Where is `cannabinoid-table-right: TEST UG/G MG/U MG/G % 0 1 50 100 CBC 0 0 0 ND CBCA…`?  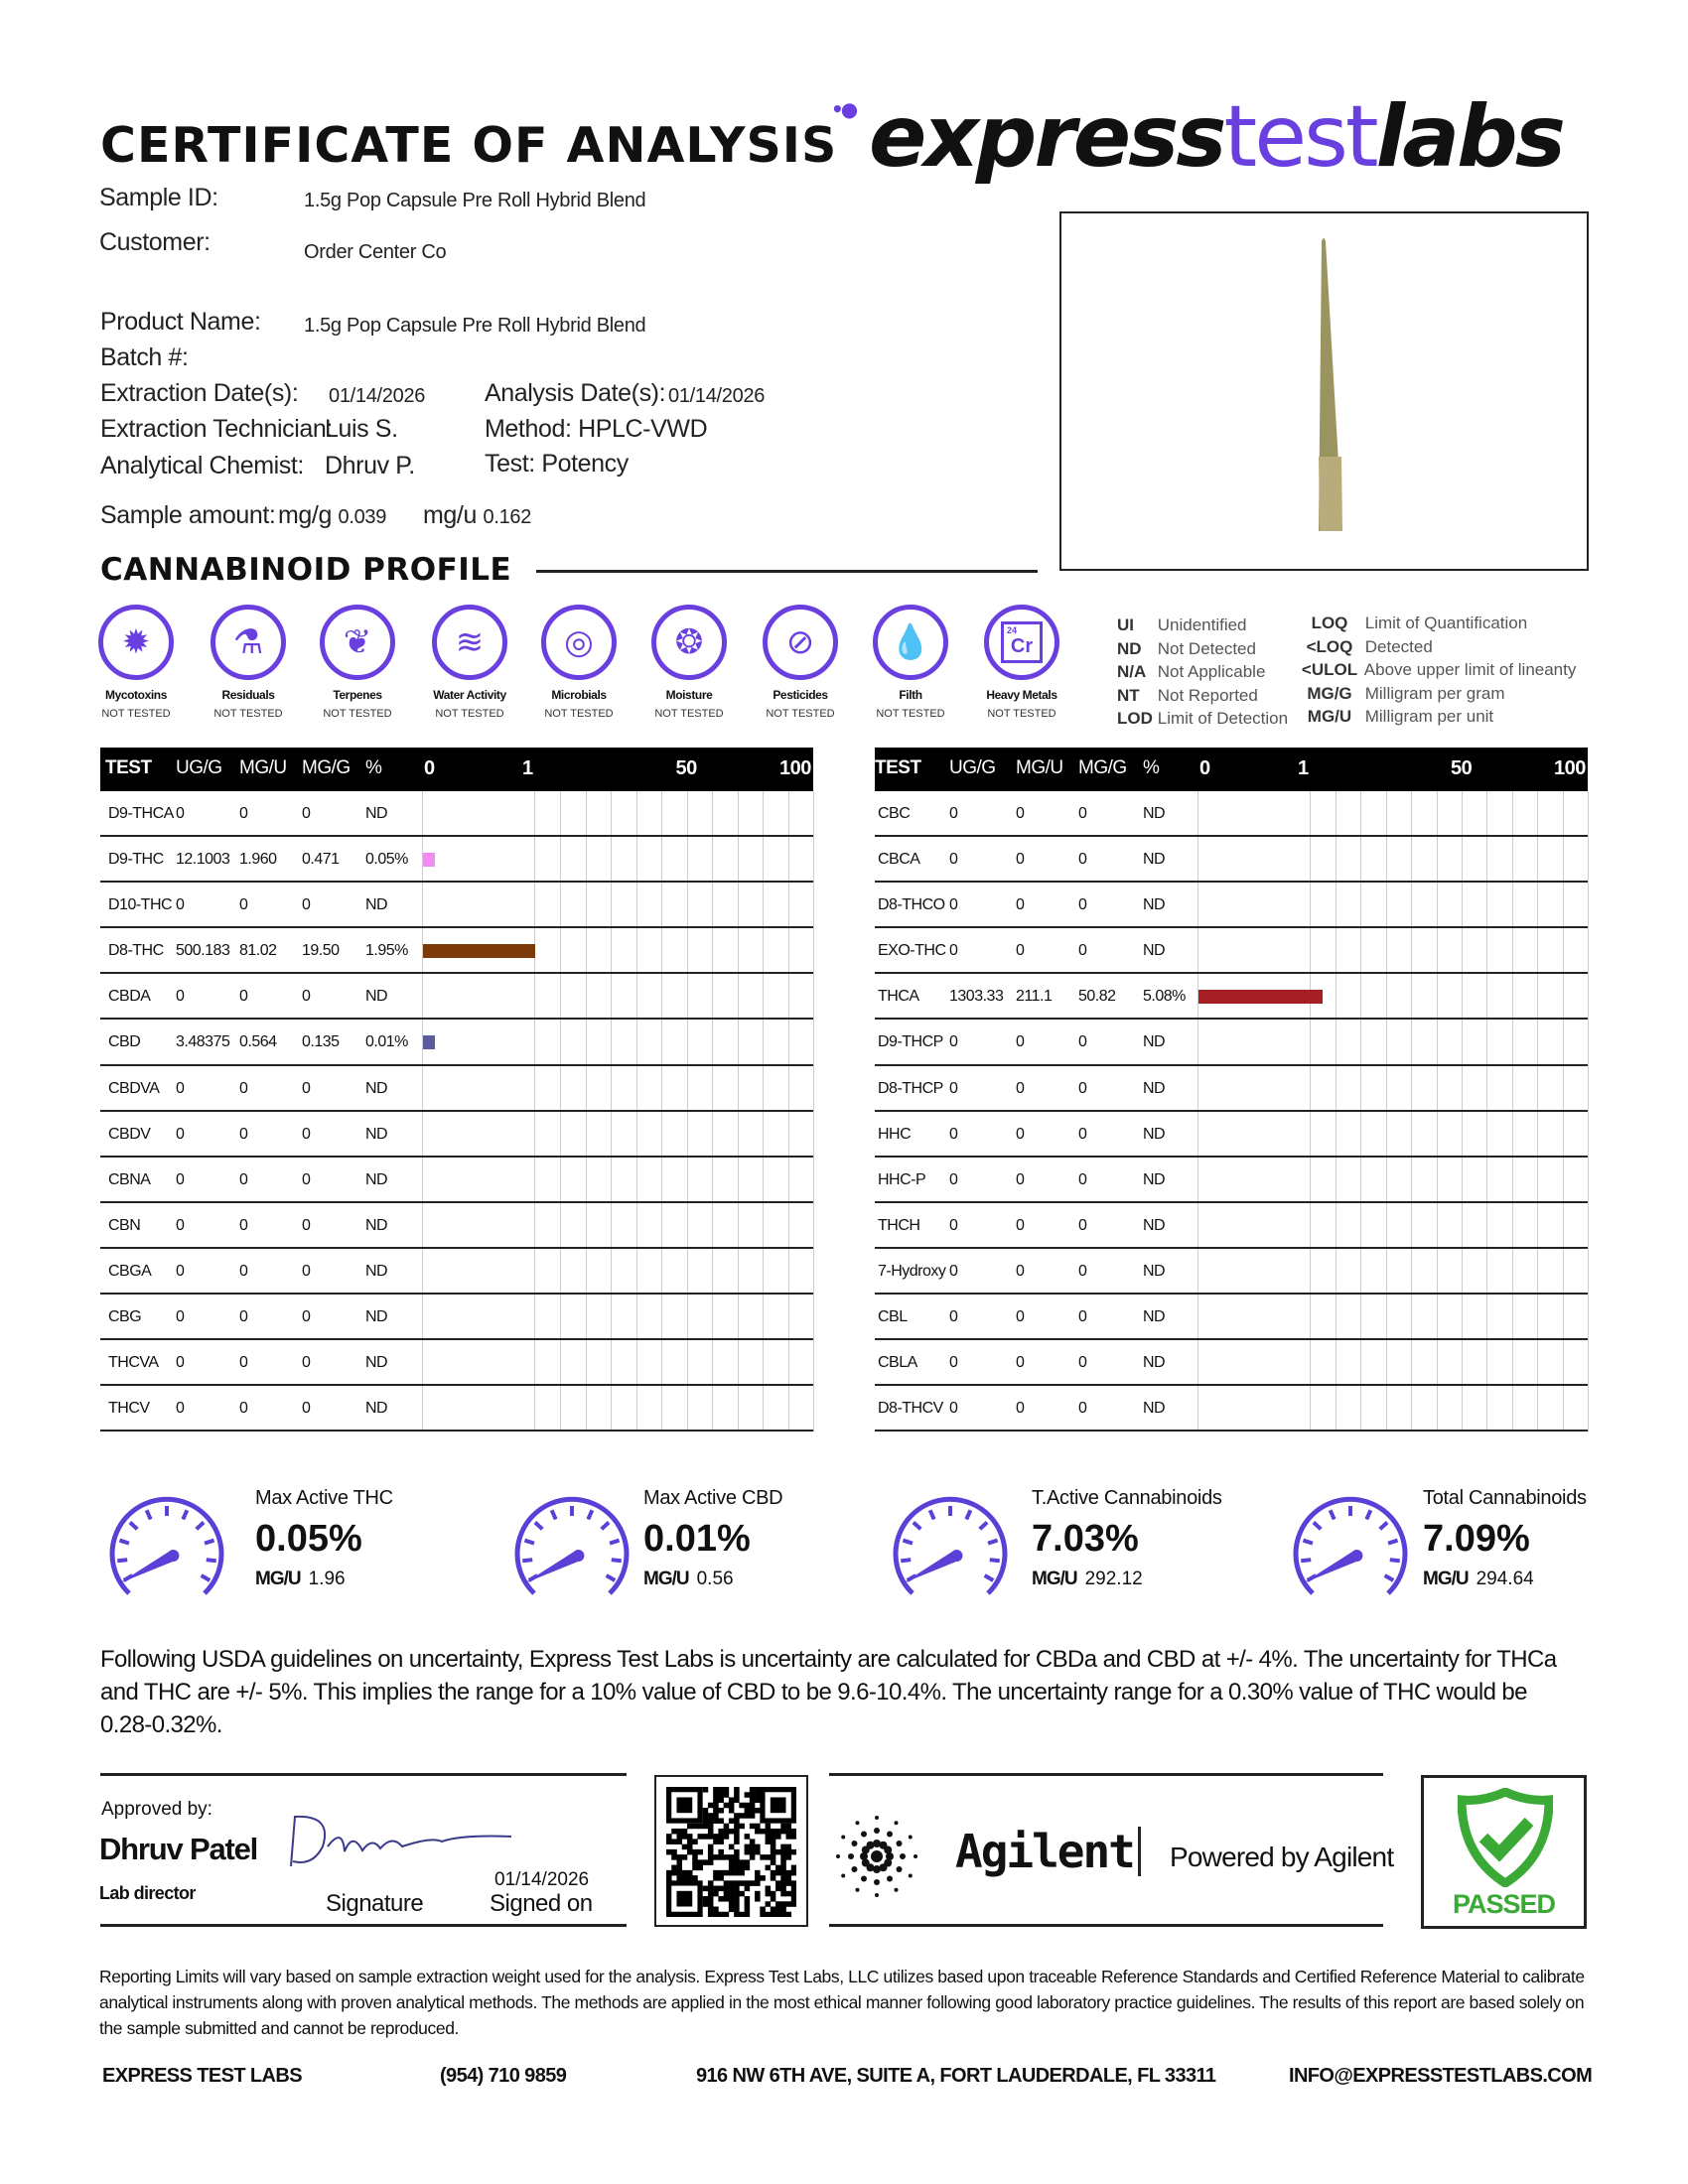
cannabinoid-table-right: TEST UG/G MG/U MG/G % 0 1 50 100 CBC 0 0 0 ND CBCA… is located at coordinates (1232, 1090).